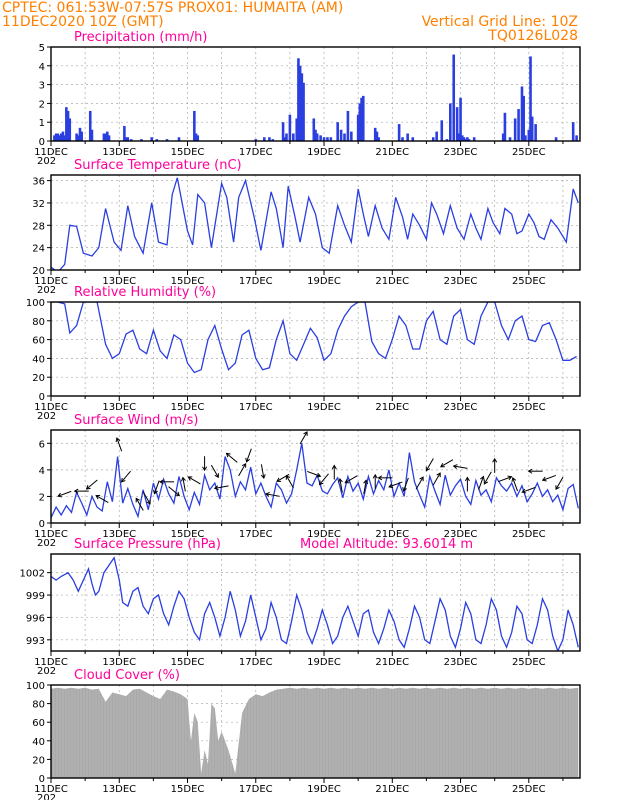 This screenshot has height=800, width=618. I want to click on x-tick-label: 17DEC, so click(256, 281).